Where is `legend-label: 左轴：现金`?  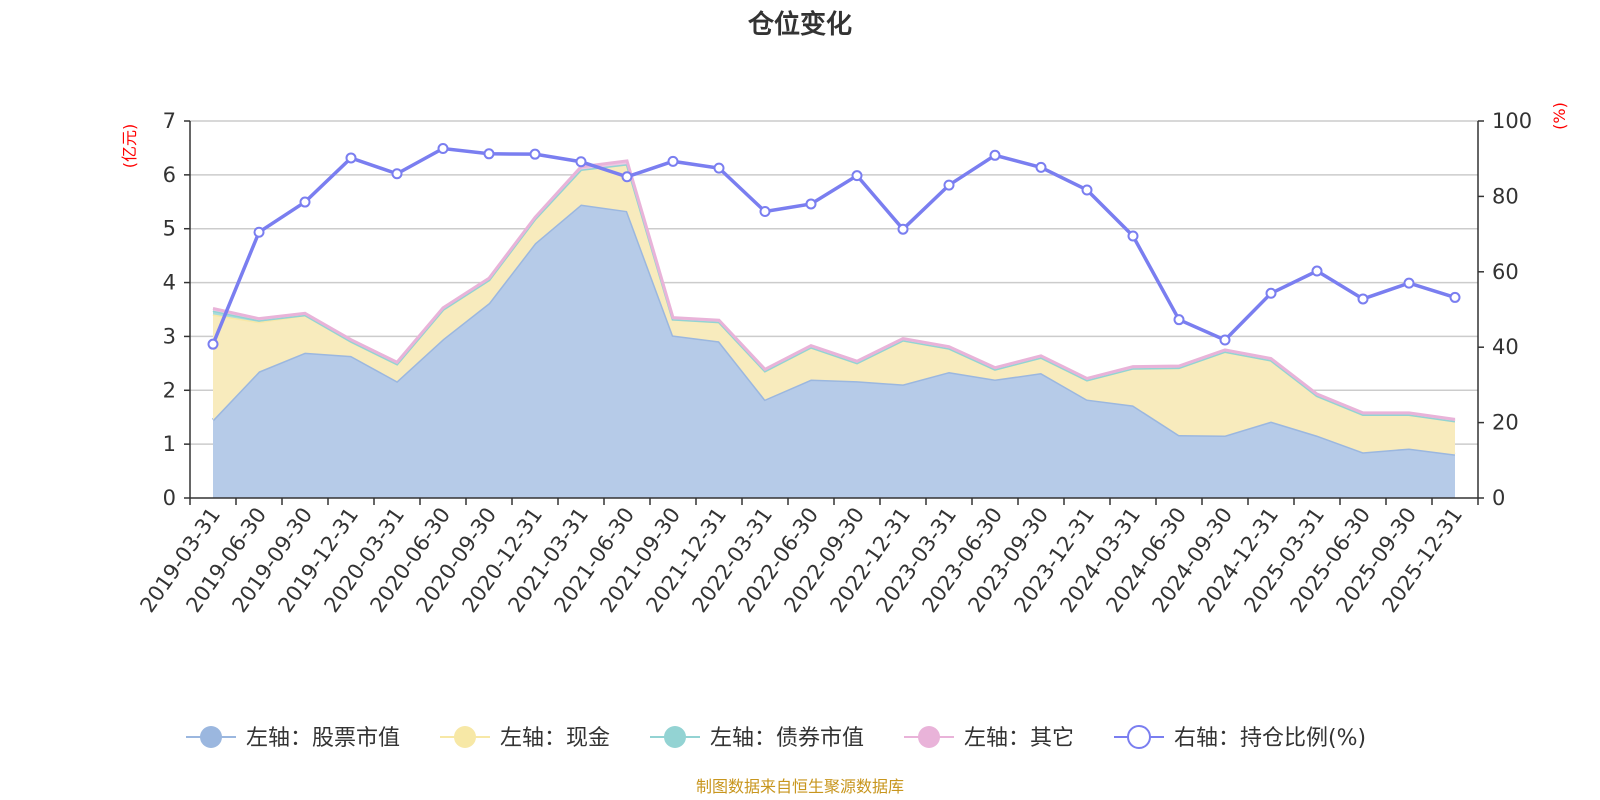
legend-label: 左轴：现金 is located at coordinates (555, 738).